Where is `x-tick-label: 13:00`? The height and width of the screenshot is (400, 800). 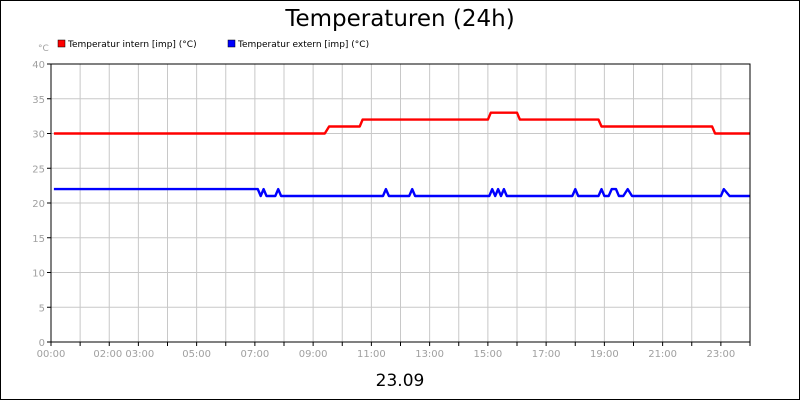 x-tick-label: 13:00 is located at coordinates (429, 354).